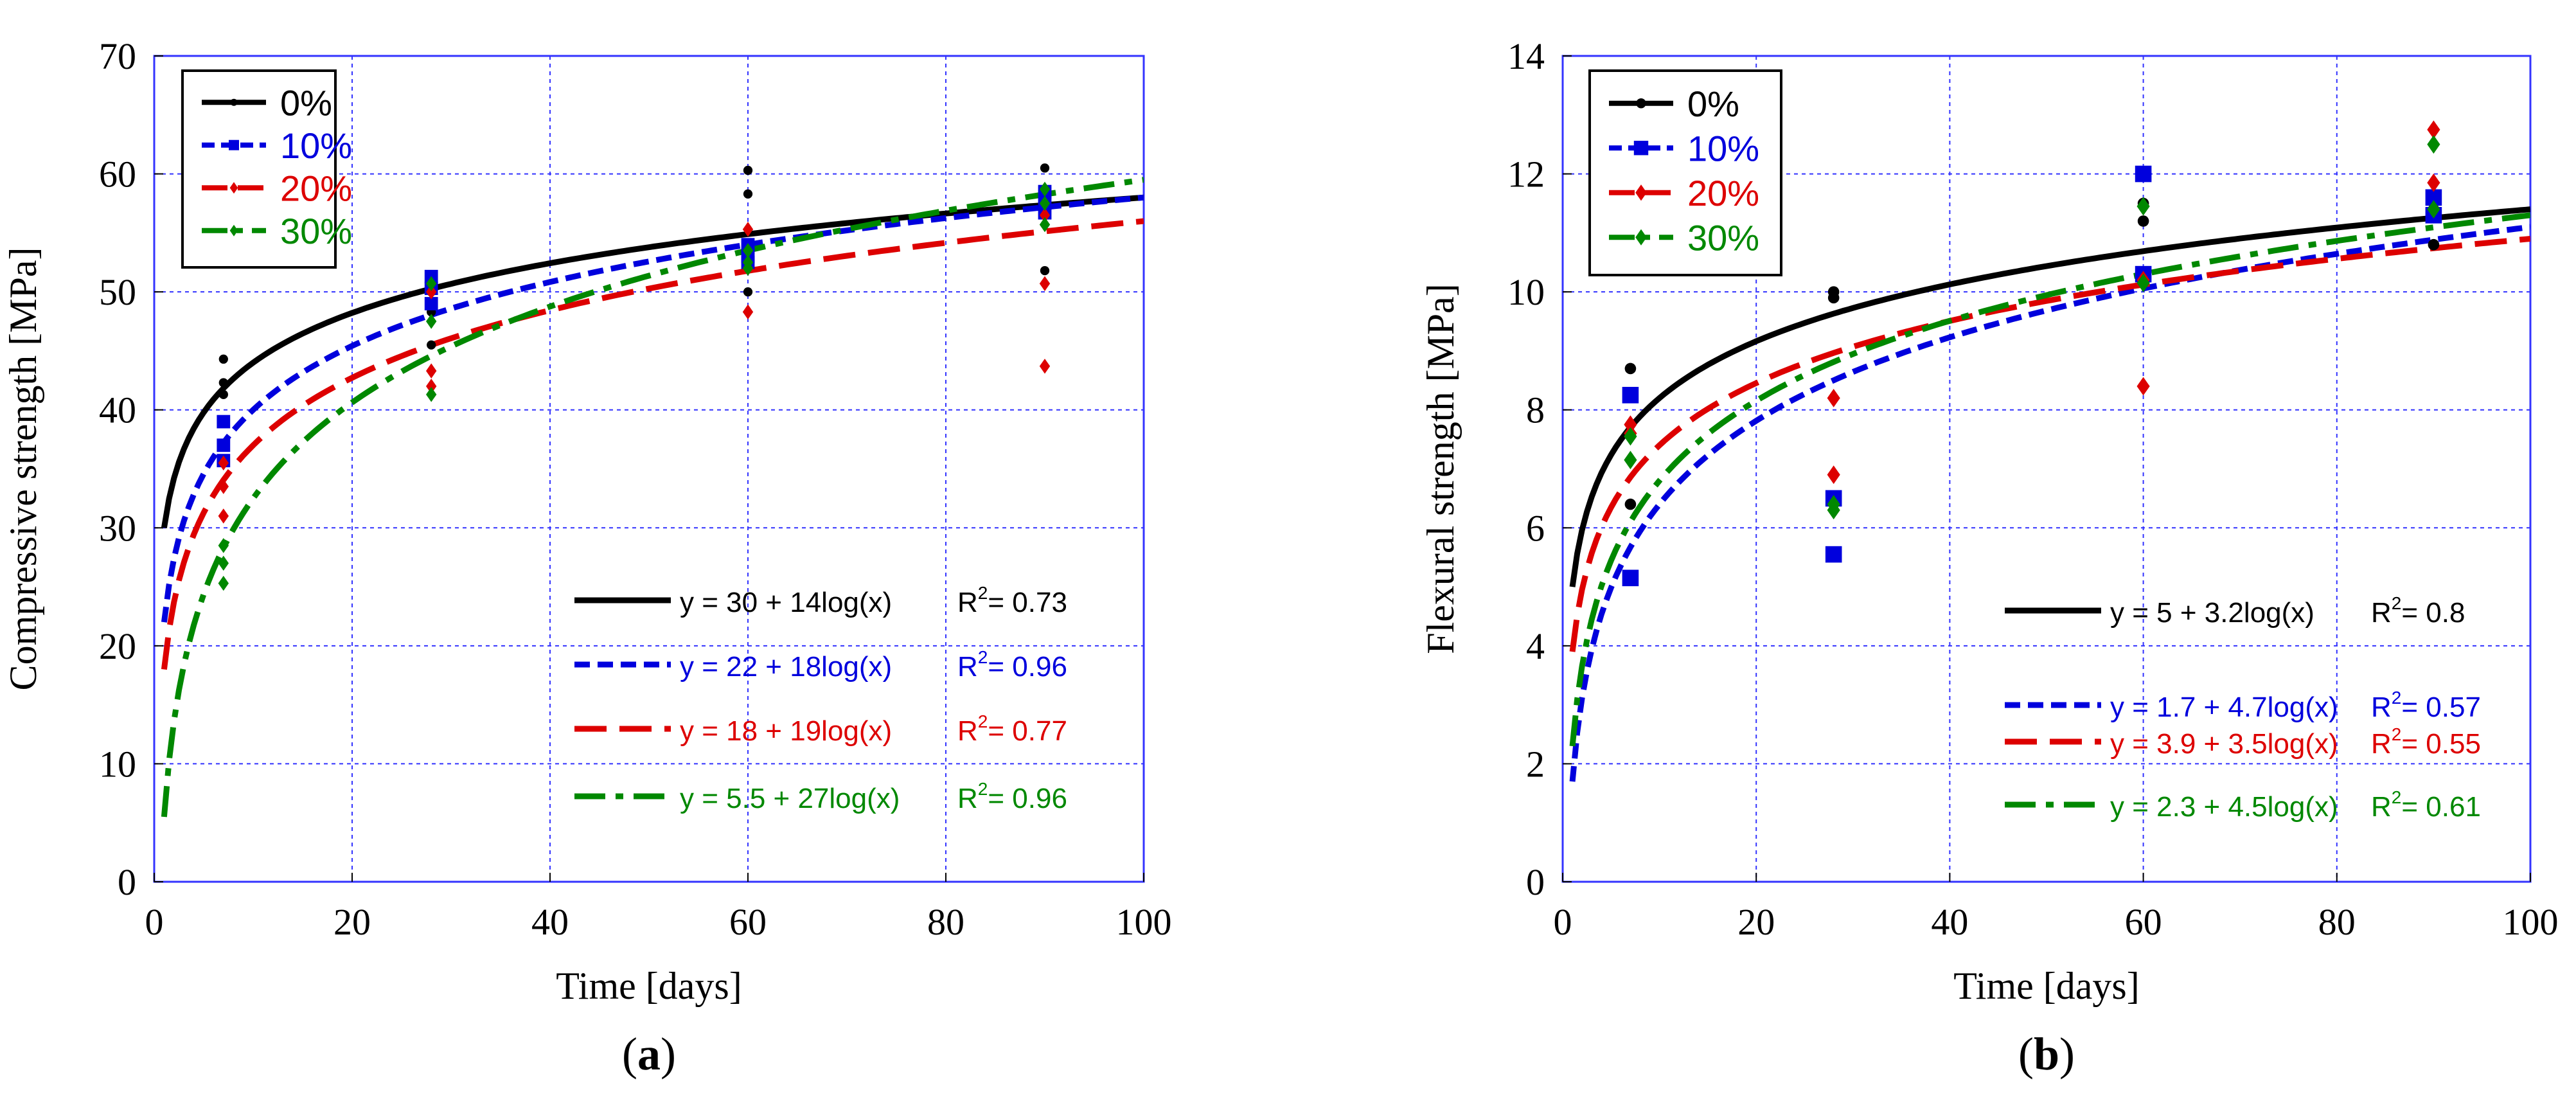 The height and width of the screenshot is (1108, 2576). Describe the element at coordinates (118, 292) in the screenshot. I see `y-tick-label: 50` at that location.